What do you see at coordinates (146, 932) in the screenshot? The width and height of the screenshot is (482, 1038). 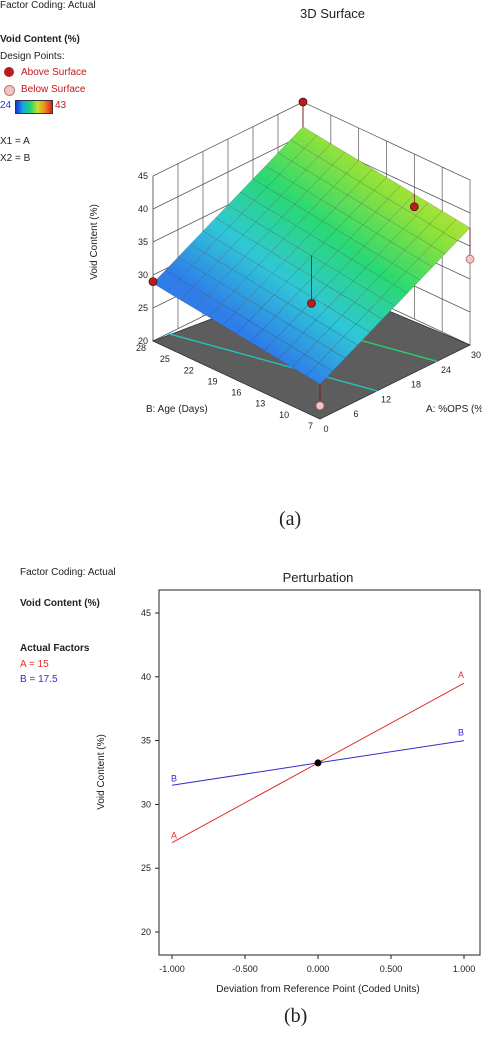 I see `y-tick-label: 20` at bounding box center [146, 932].